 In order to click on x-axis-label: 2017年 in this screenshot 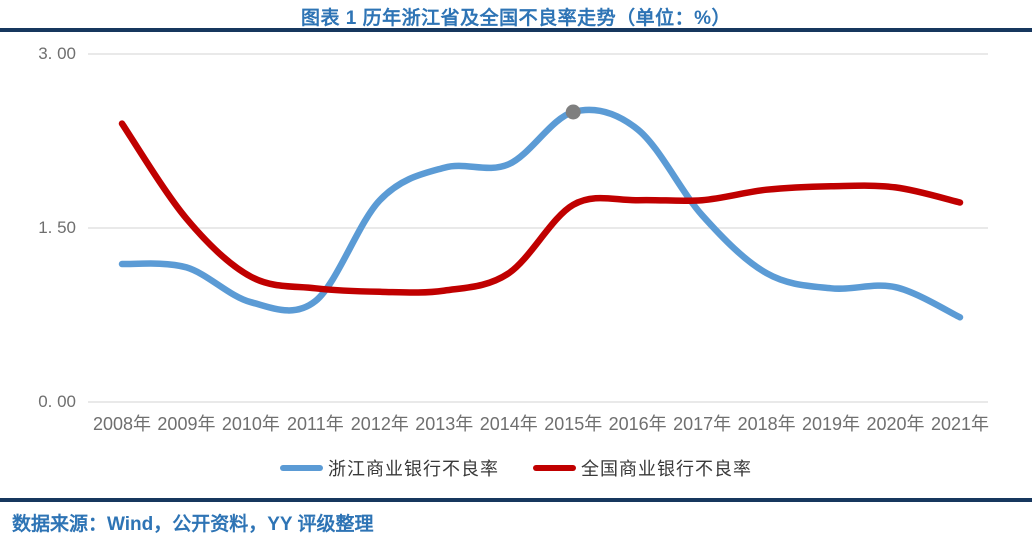, I will do `click(702, 424)`.